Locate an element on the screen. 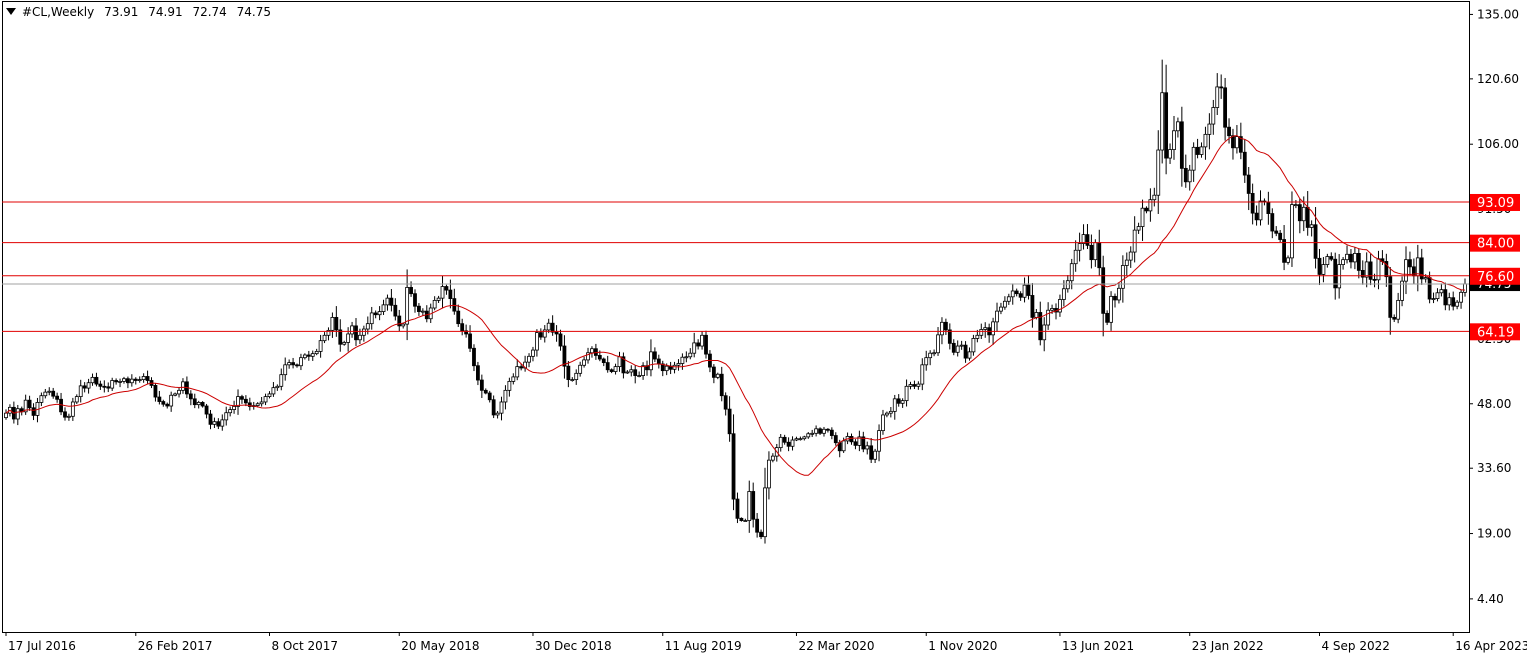 This screenshot has width=1527, height=659. x-tick-label: 4 Sep 2022 is located at coordinates (1355, 646).